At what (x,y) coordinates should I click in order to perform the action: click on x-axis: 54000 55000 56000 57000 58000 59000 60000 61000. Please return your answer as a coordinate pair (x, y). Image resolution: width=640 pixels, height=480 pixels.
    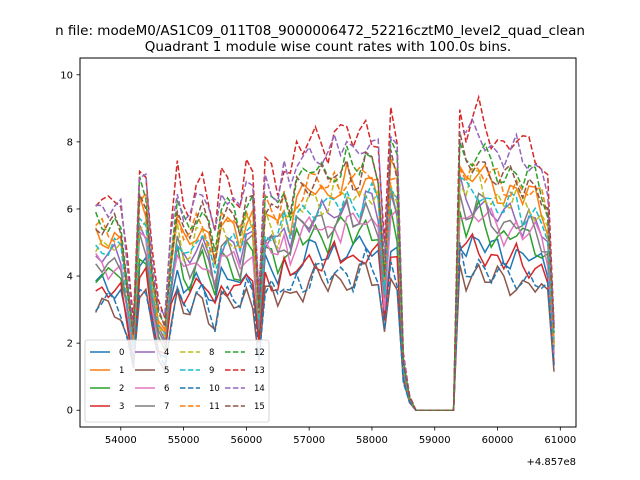
    Looking at the image, I should click on (340, 436).